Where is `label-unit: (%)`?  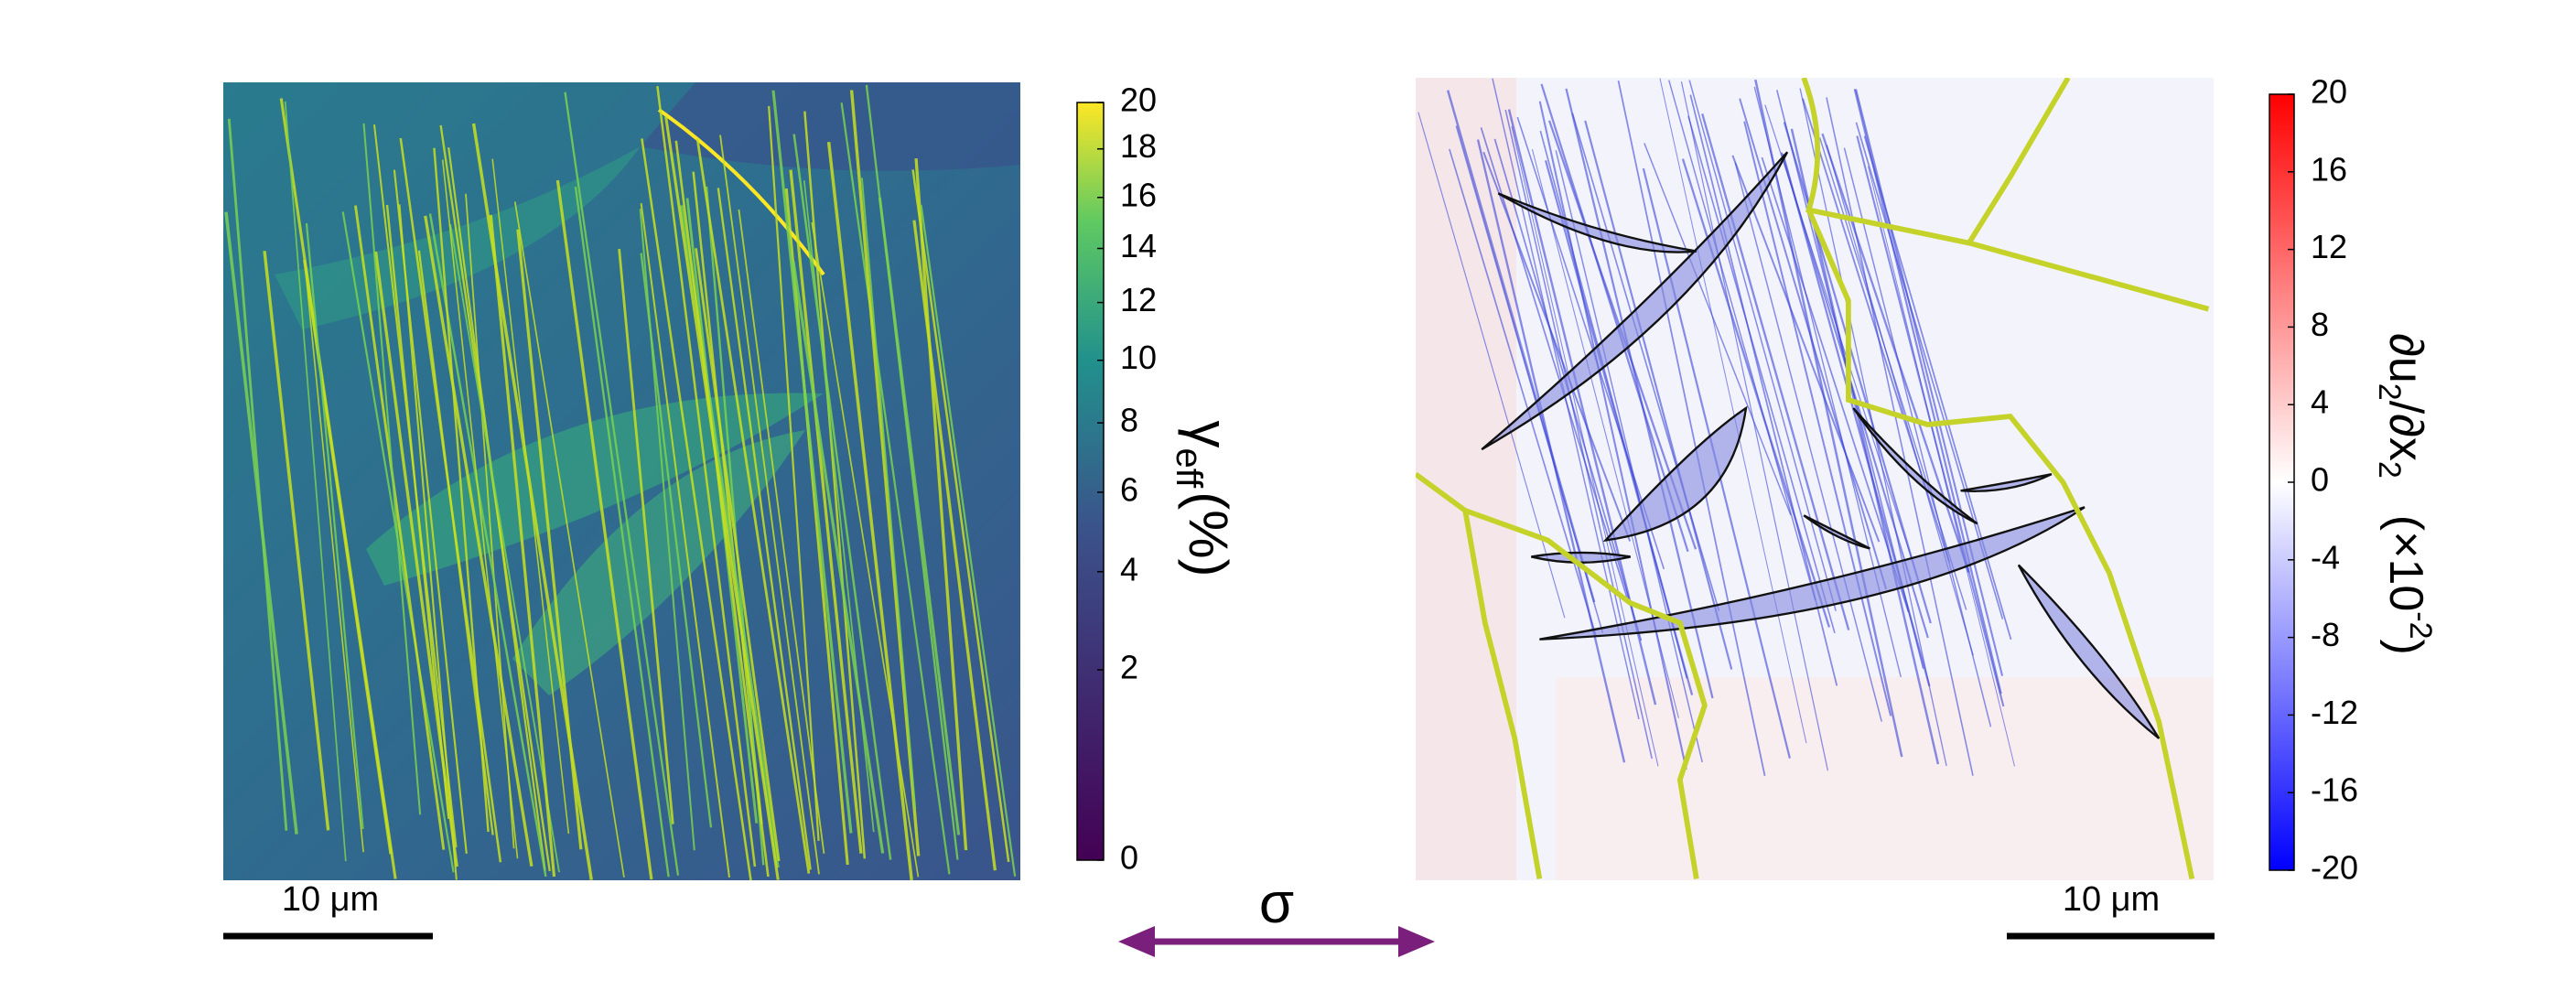 label-unit: (%) is located at coordinates (1208, 533).